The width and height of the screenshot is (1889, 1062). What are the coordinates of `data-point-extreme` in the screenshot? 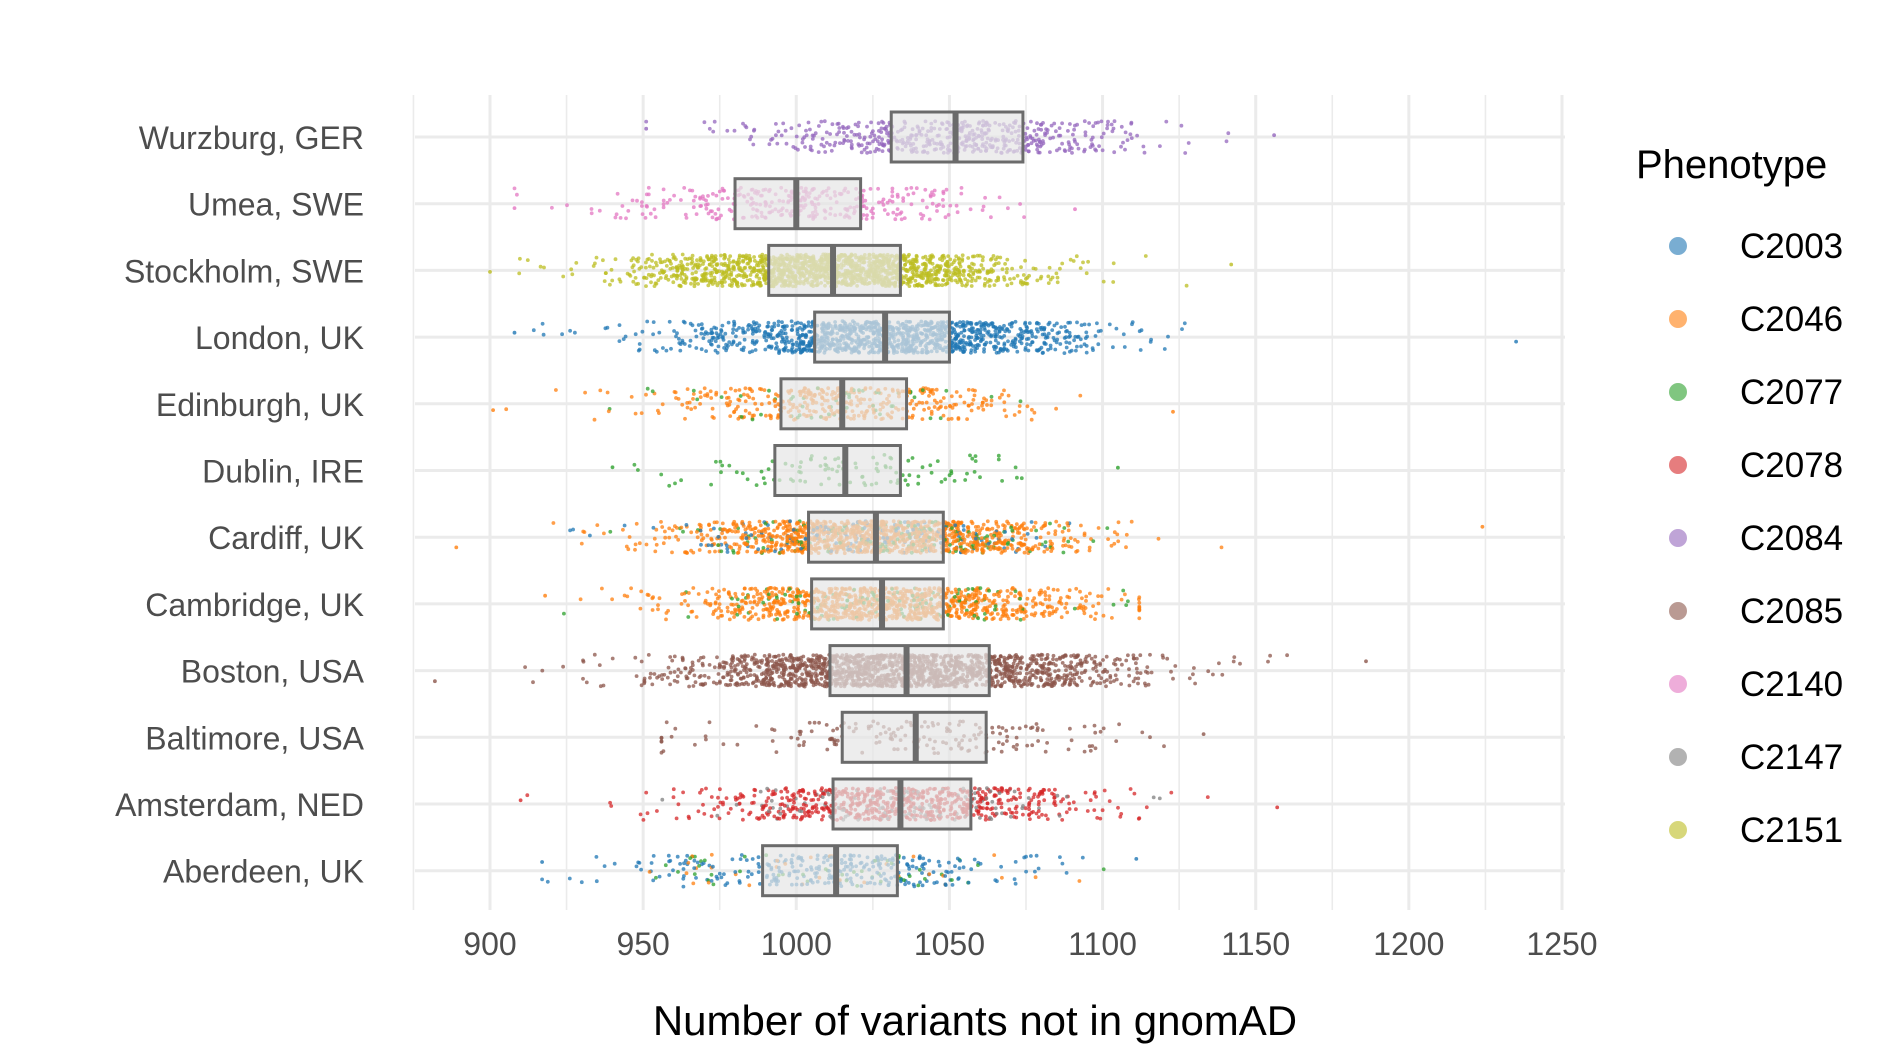 It's located at (1173, 411).